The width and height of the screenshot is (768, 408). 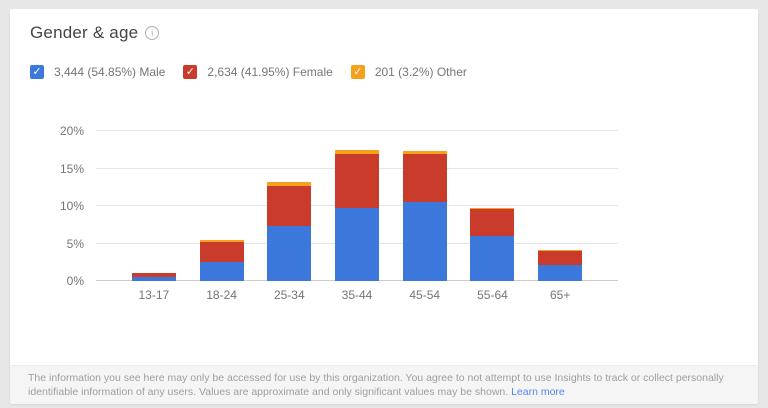 I want to click on legend-item-other: ✓ 201 (3.2%) Other, so click(x=408, y=72).